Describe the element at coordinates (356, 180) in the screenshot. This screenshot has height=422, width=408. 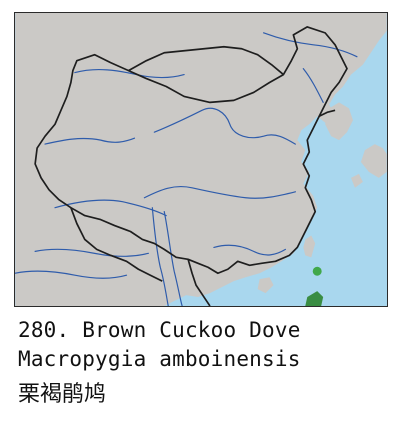
I see `japan-island-small` at that location.